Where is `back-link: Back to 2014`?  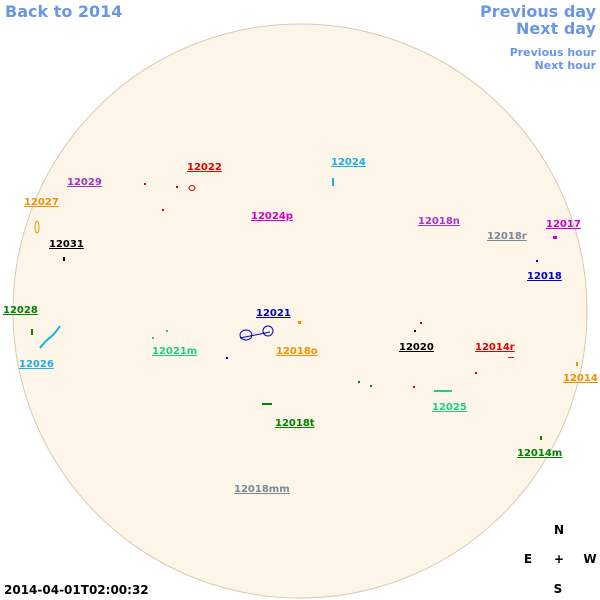 back-link: Back to 2014 is located at coordinates (63, 11).